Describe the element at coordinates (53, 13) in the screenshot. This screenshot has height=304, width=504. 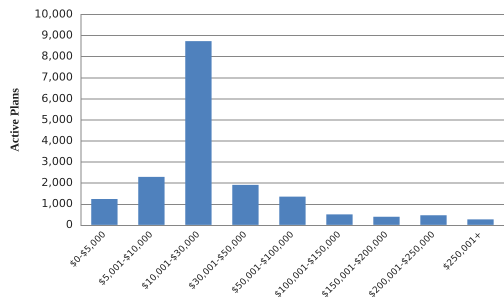
I see `y-tick-label: 10,000` at that location.